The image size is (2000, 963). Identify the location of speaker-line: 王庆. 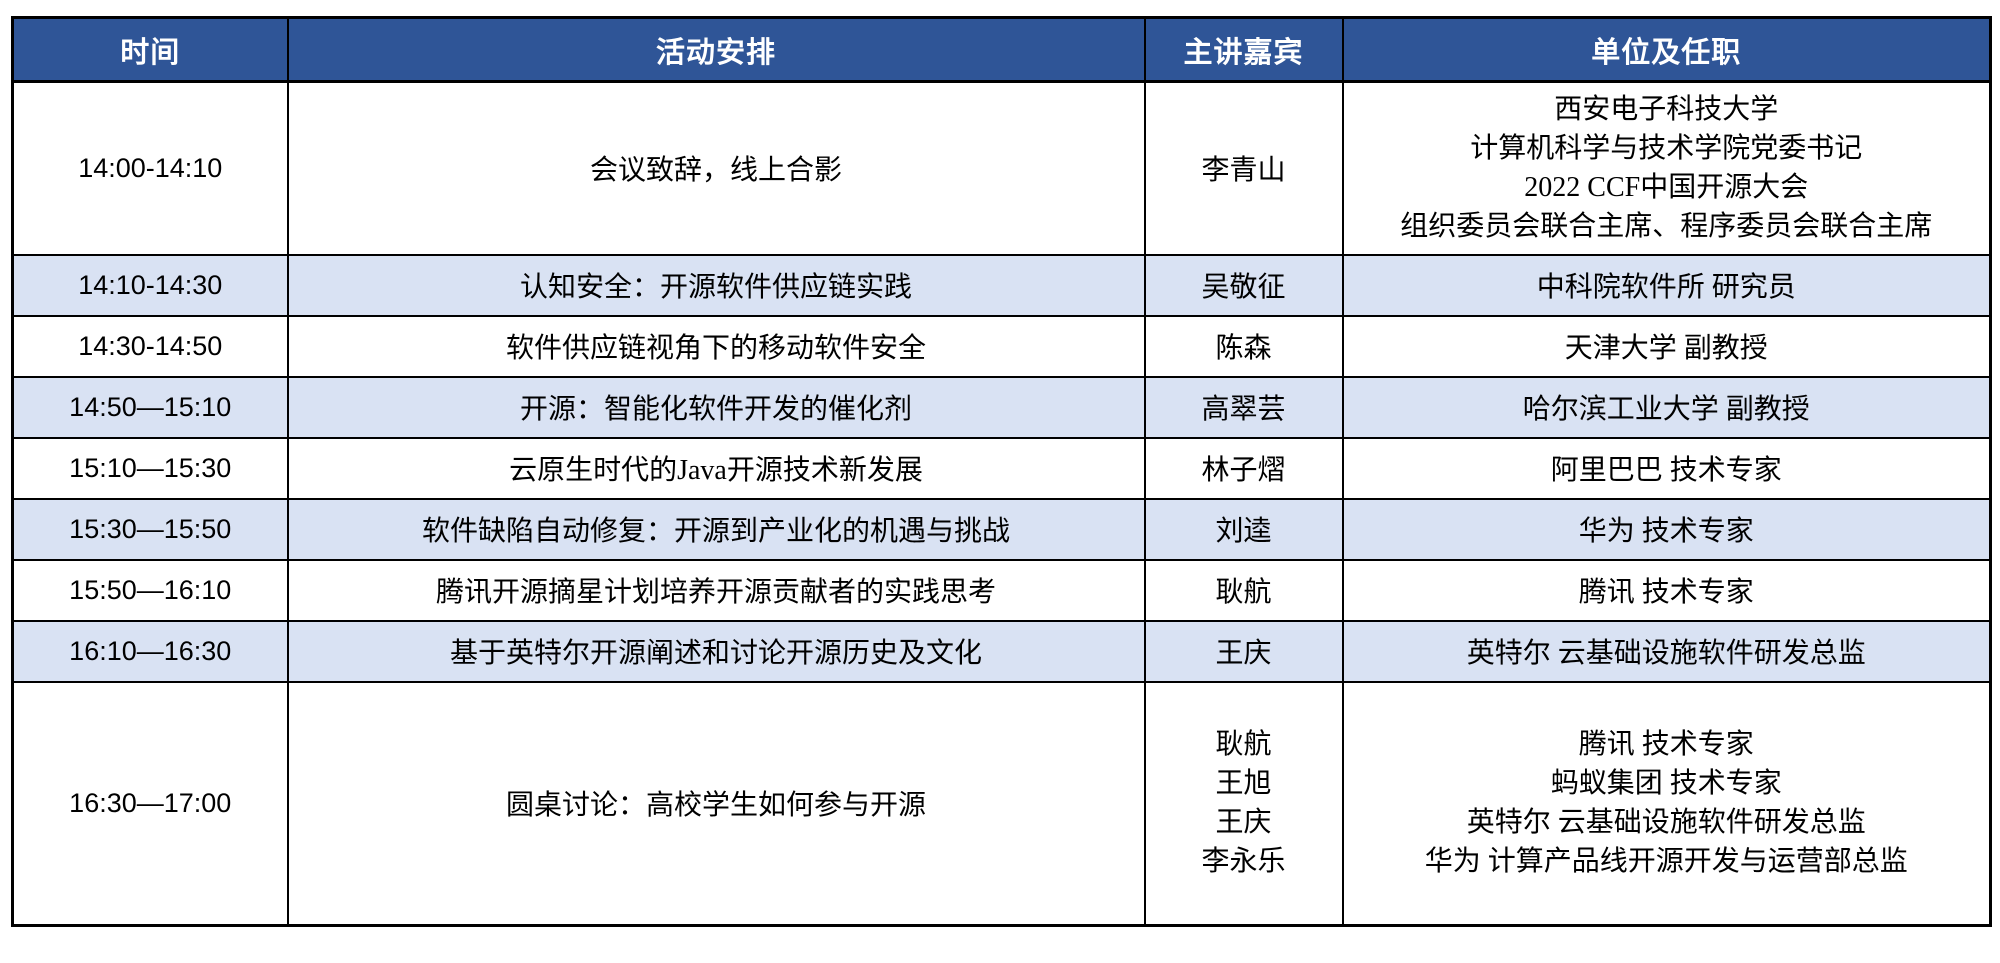
(1243, 823).